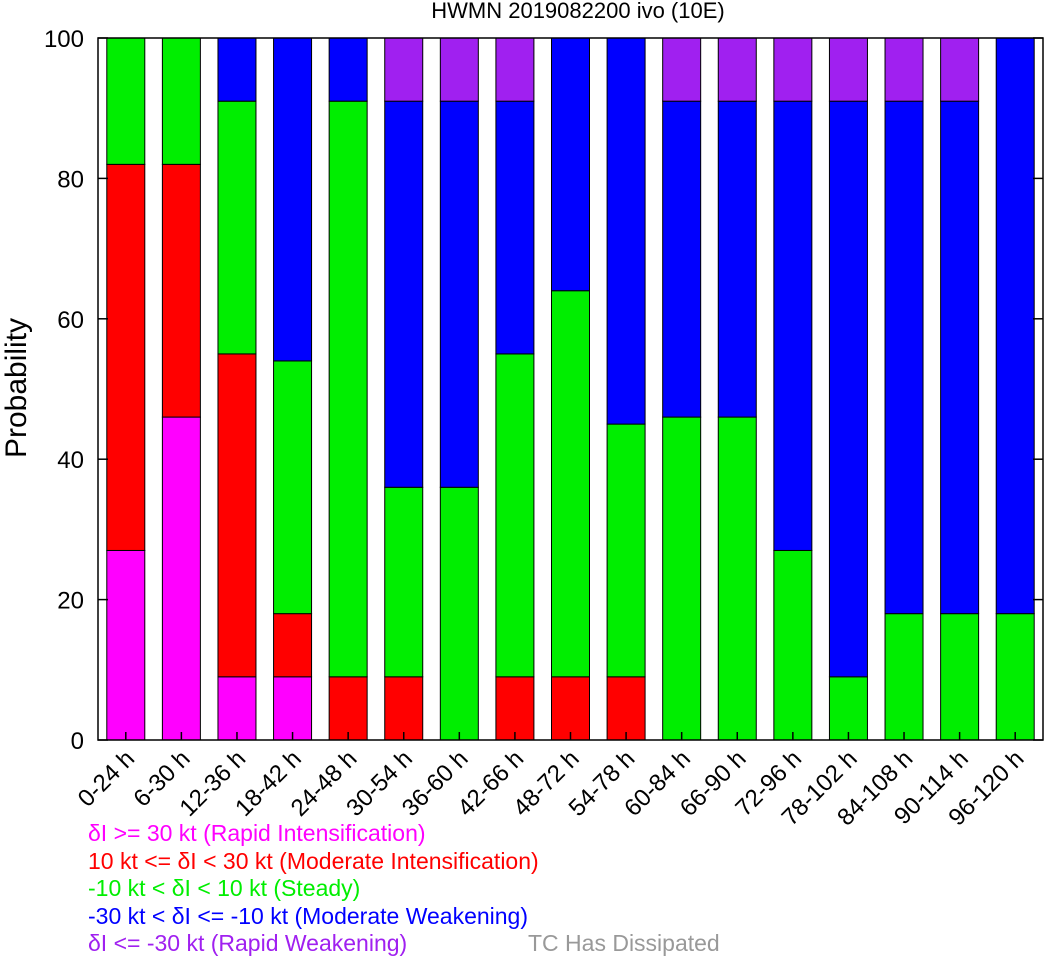  What do you see at coordinates (904, 677) in the screenshot?
I see `bar-segment-84-108h-s2` at bounding box center [904, 677].